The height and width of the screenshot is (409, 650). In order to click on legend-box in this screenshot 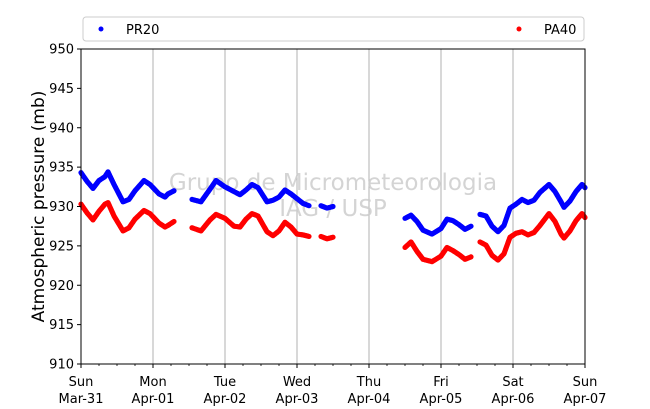, I will do `click(333, 29)`.